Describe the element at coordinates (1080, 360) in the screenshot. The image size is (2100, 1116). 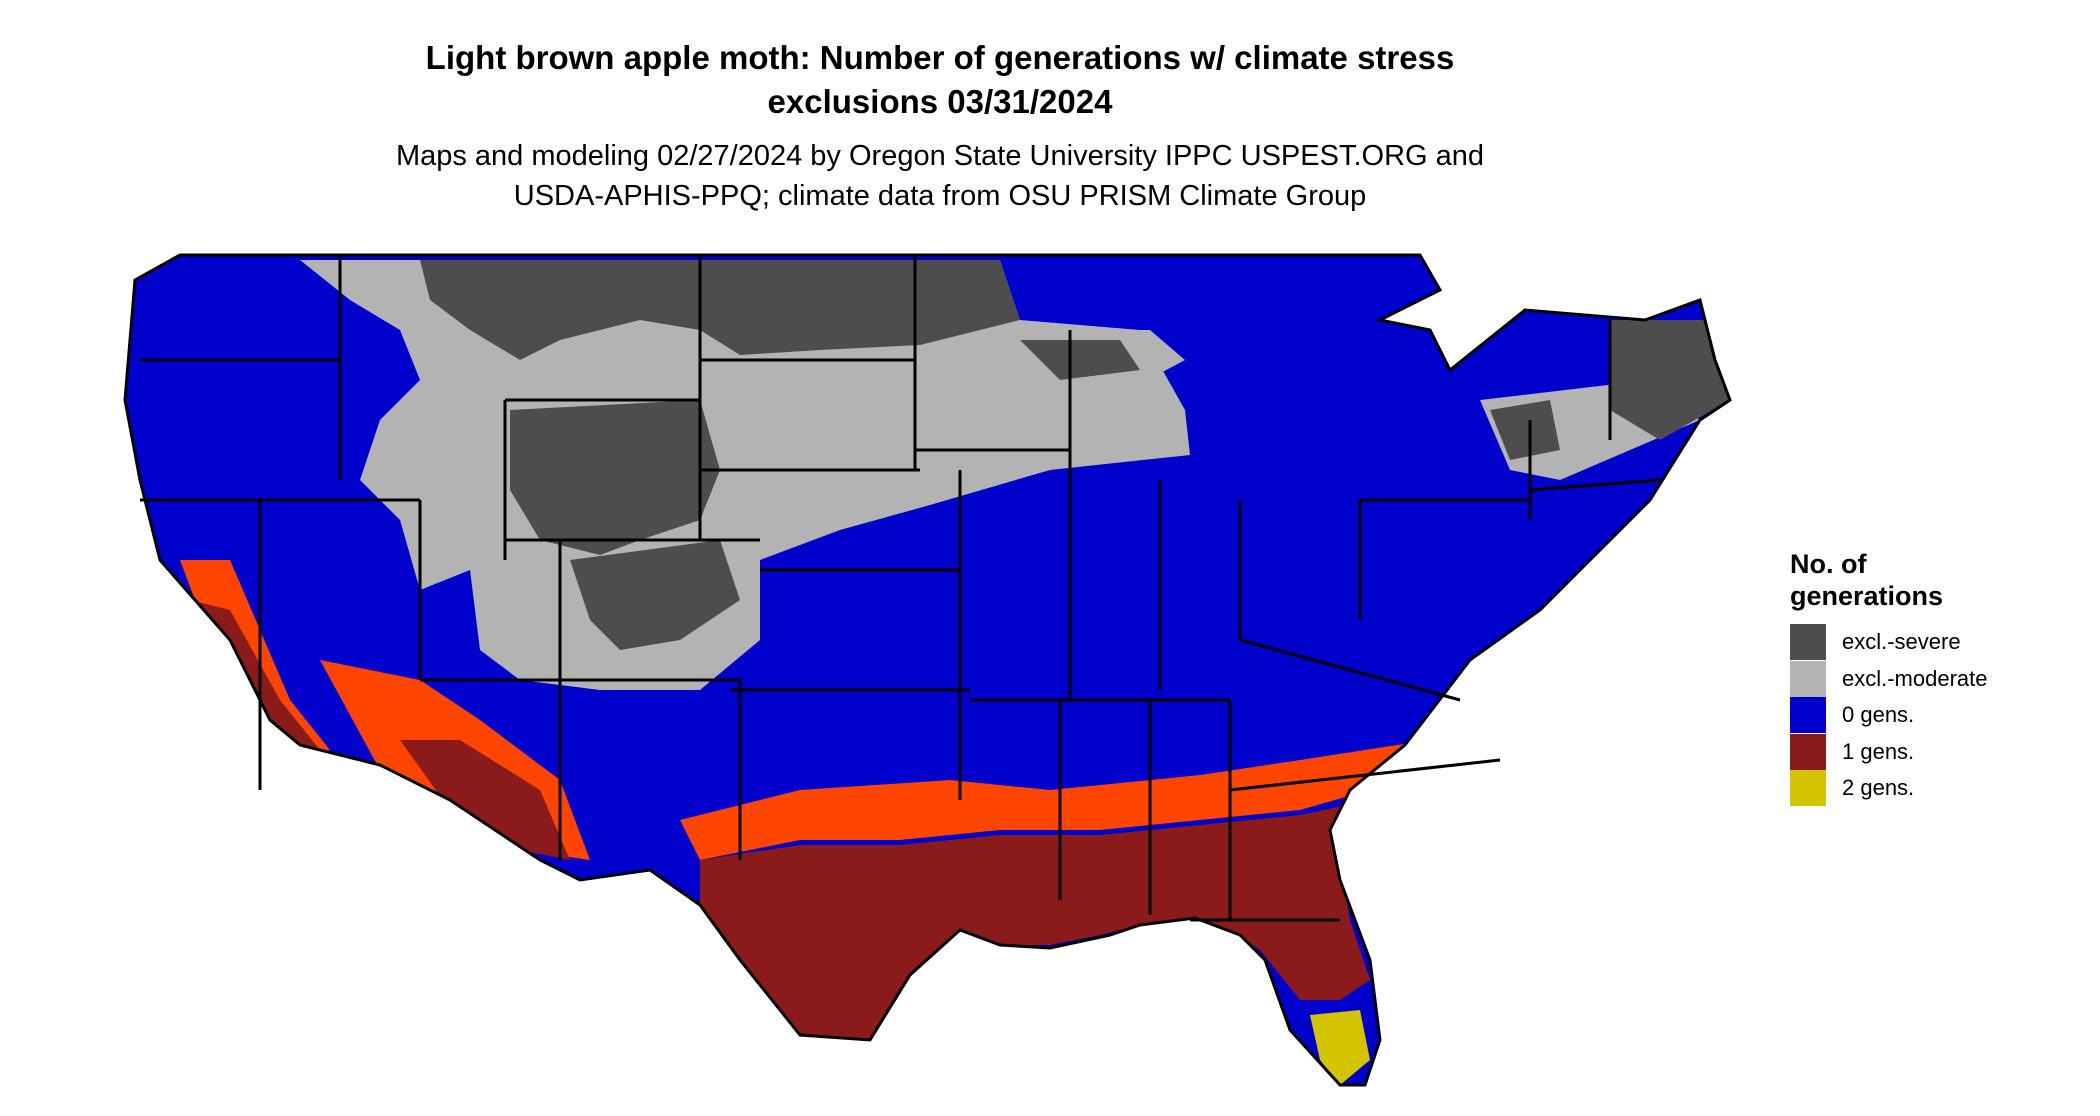
I see `excl-severe-lake-superior` at that location.